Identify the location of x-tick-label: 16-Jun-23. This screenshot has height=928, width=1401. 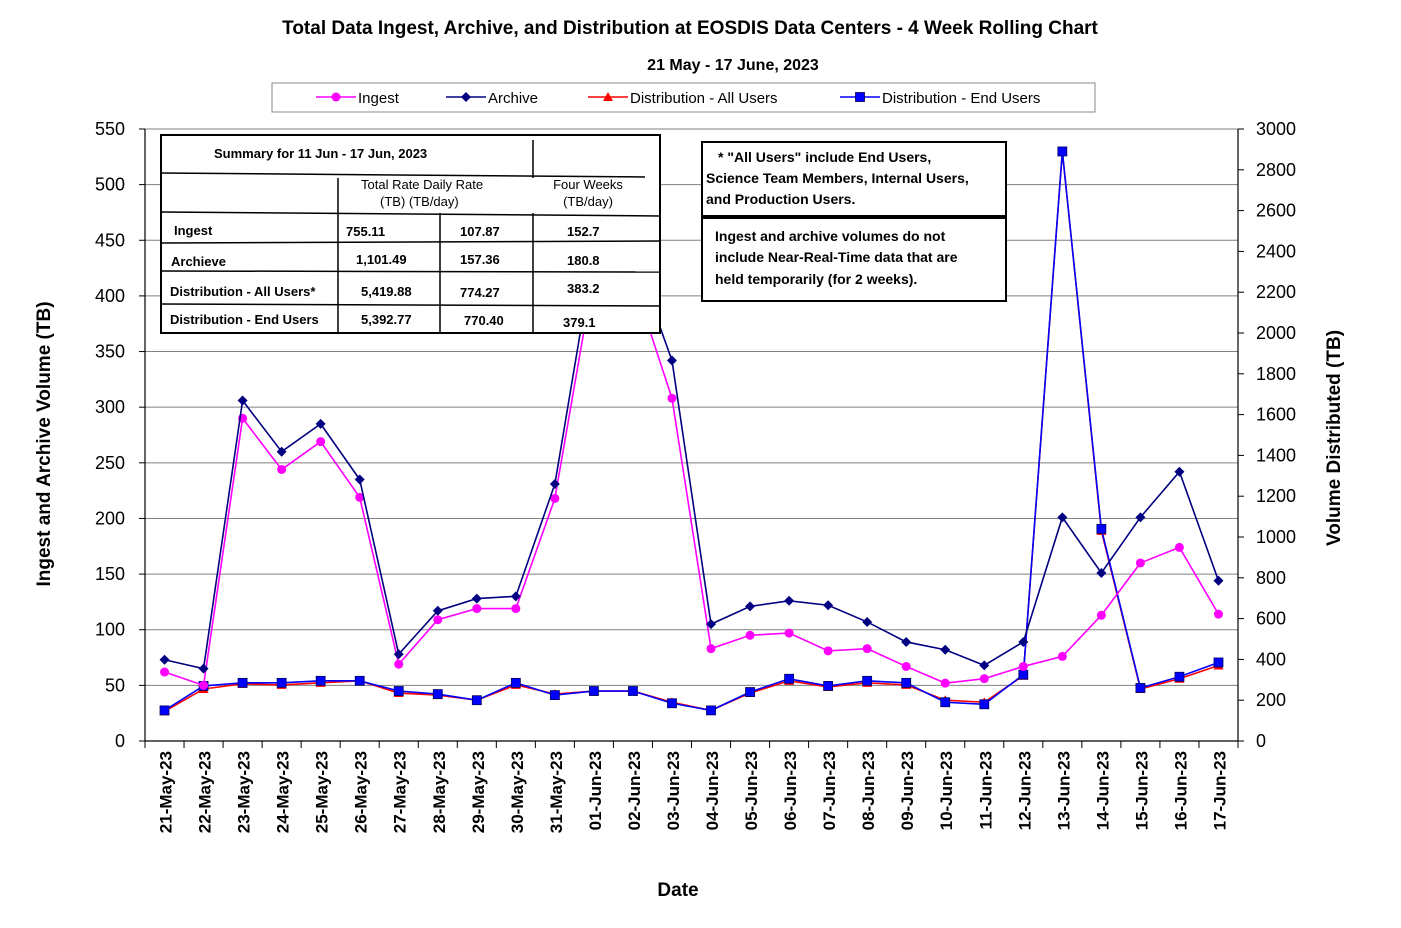
(1180, 790).